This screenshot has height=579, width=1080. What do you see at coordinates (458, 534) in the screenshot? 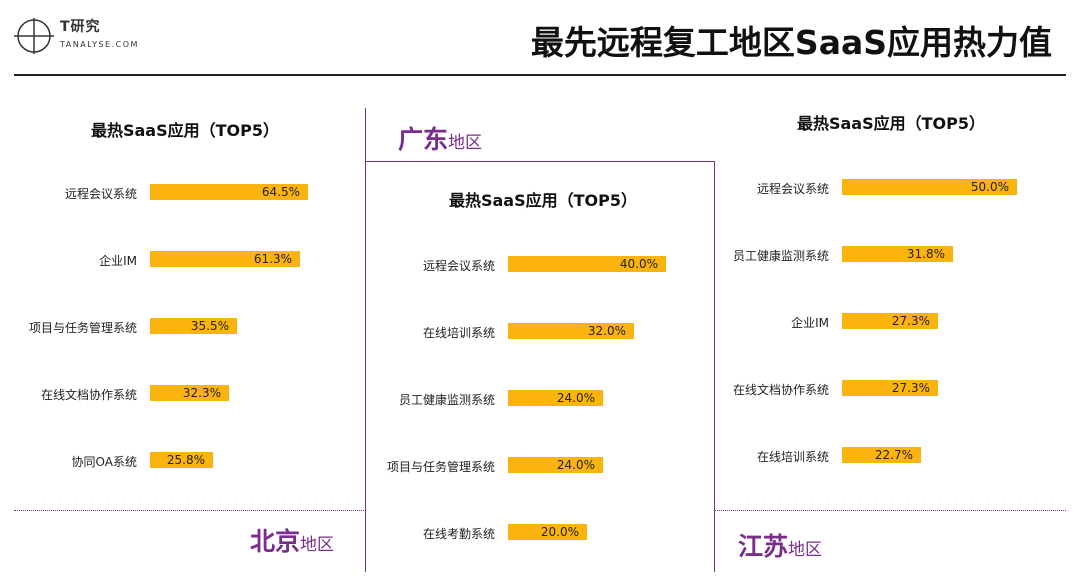
I see `bar-category-label: 在线考勤系统` at bounding box center [458, 534].